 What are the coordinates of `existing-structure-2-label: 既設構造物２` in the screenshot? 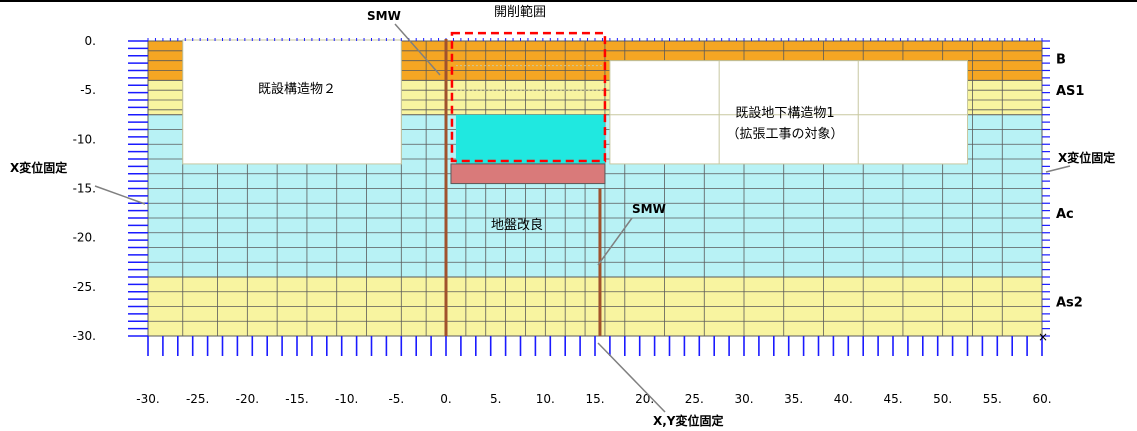 It's located at (297, 89).